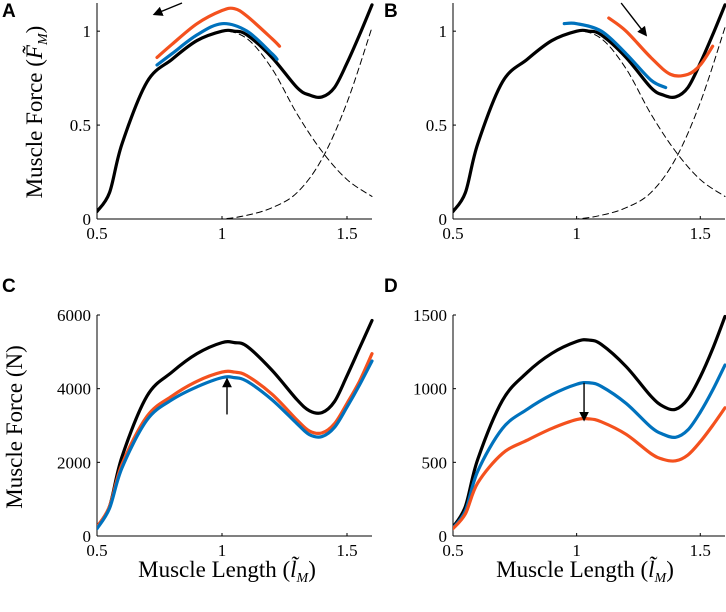 Image resolution: width=726 pixels, height=612 pixels. Describe the element at coordinates (14, 427) in the screenshot. I see `panel-c-ylabel: Muscle Force (N)` at that location.